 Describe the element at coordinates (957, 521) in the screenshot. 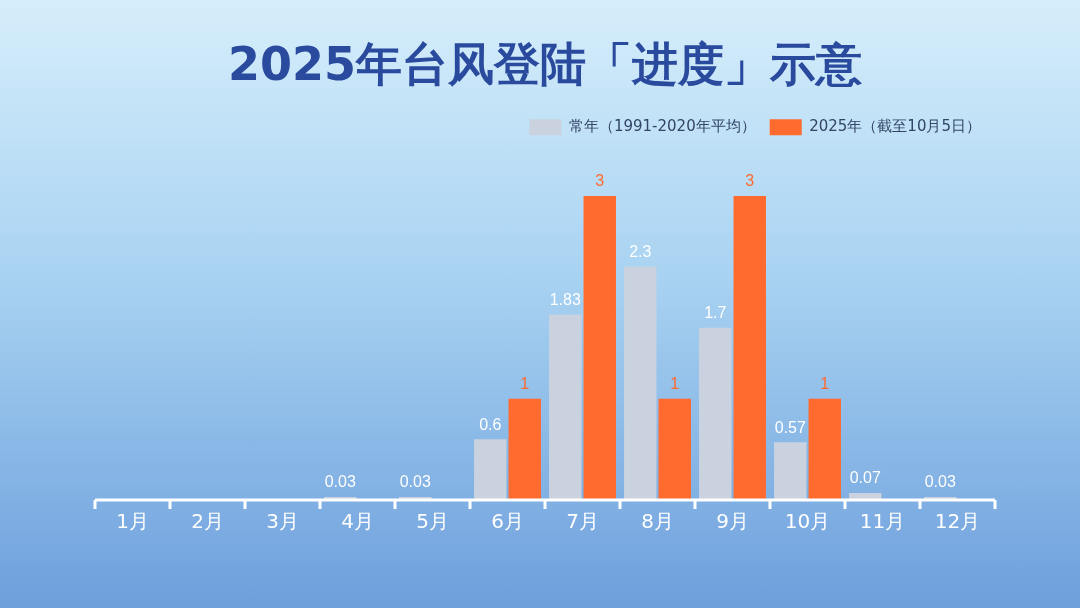

I see `x-tick-label: 12月` at that location.